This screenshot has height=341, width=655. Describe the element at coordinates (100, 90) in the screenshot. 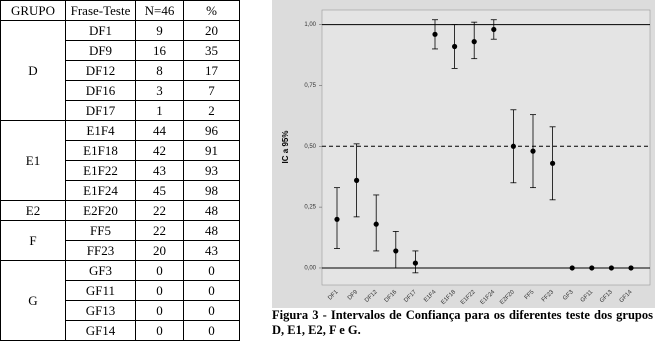

I see `table-cell: DF16` at that location.